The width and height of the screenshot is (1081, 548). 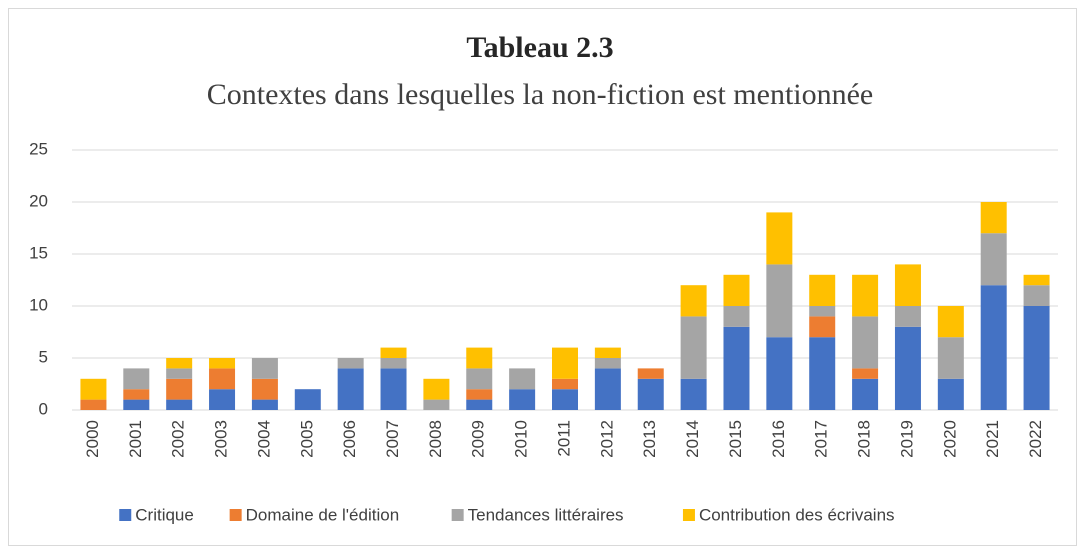 I want to click on x-tick-label: 2012, so click(x=606, y=439).